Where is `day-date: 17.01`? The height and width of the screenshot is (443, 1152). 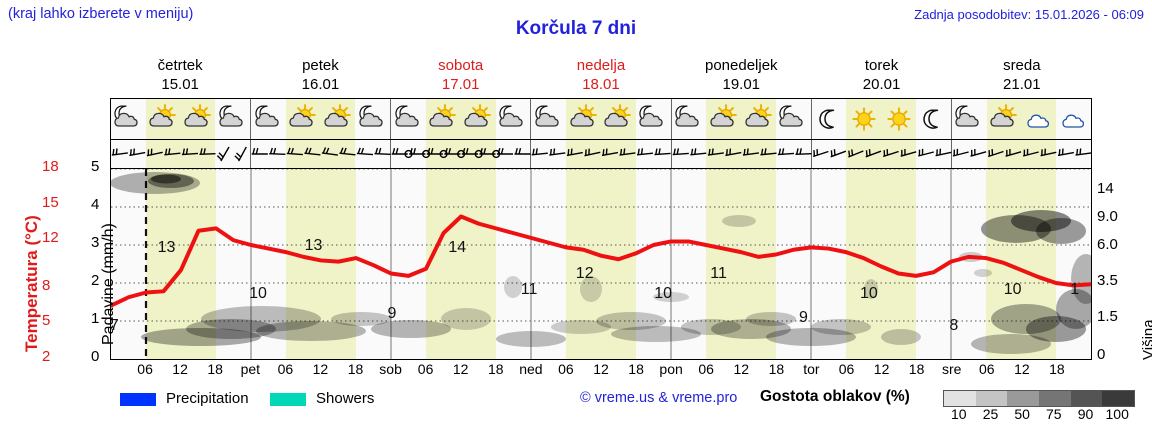
day-date: 17.01 is located at coordinates (460, 84).